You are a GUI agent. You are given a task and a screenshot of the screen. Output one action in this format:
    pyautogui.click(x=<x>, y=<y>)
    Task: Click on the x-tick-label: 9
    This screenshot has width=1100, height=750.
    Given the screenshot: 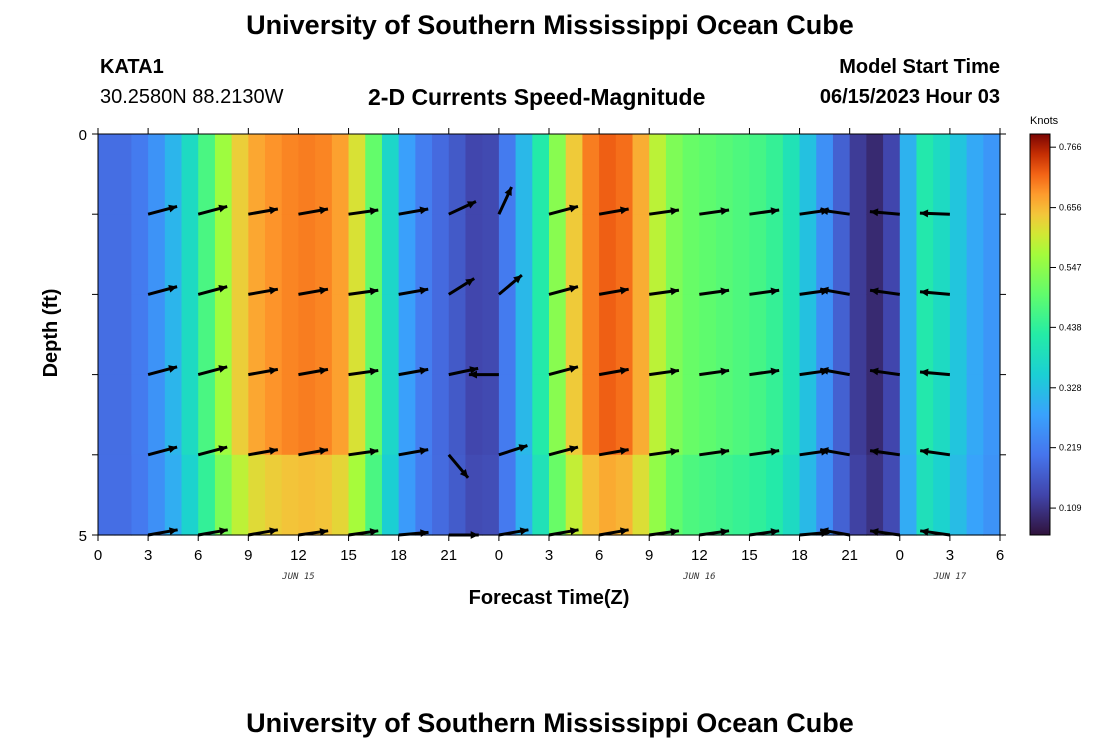 What is the action you would take?
    pyautogui.click(x=649, y=555)
    